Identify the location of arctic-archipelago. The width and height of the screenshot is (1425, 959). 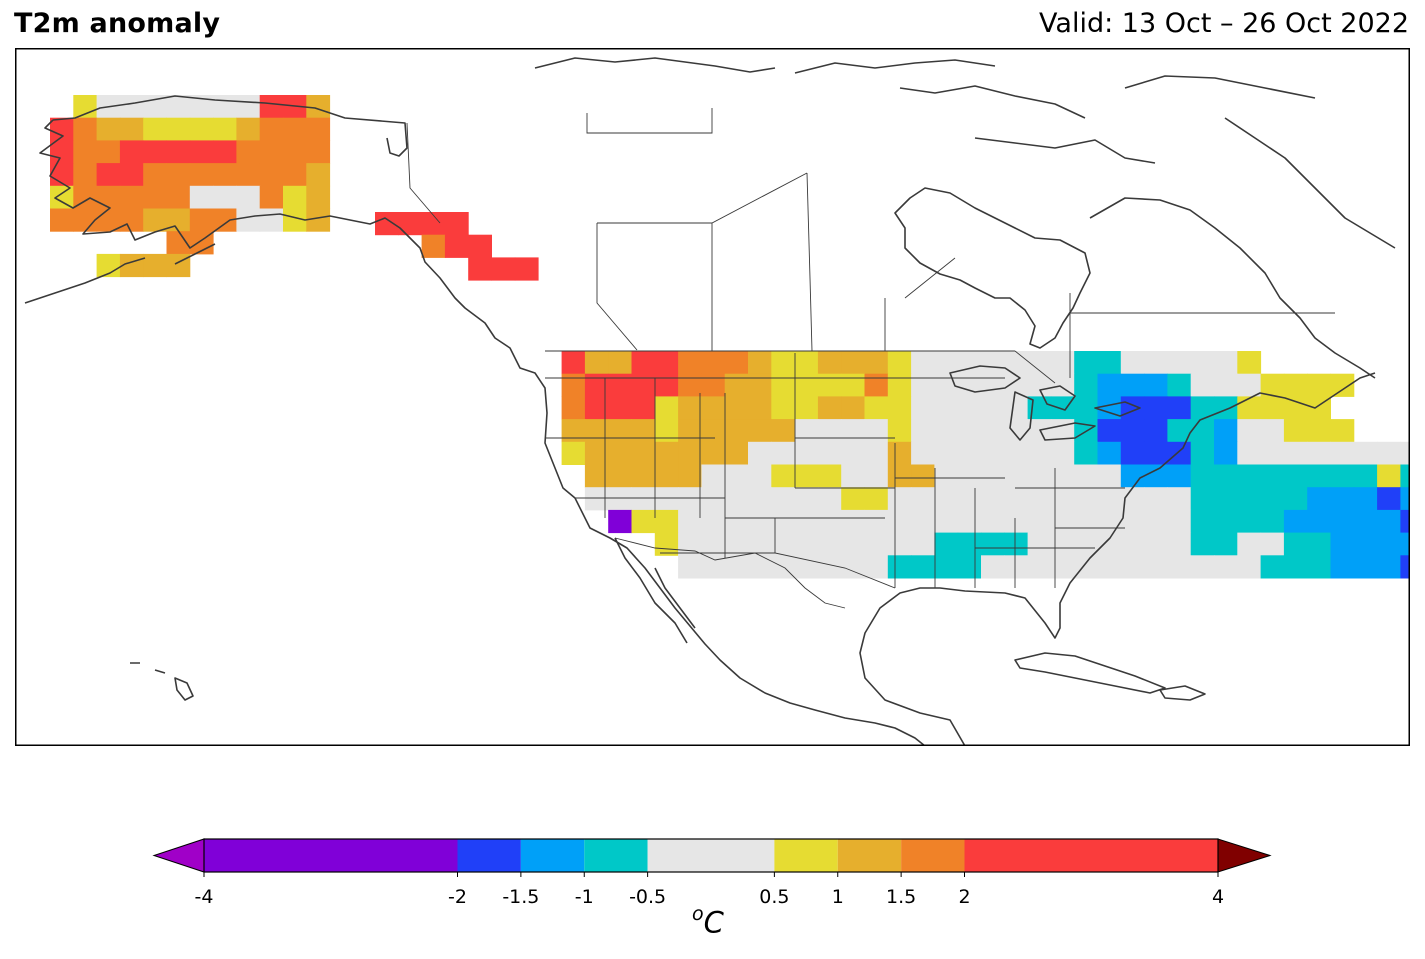
(965, 153).